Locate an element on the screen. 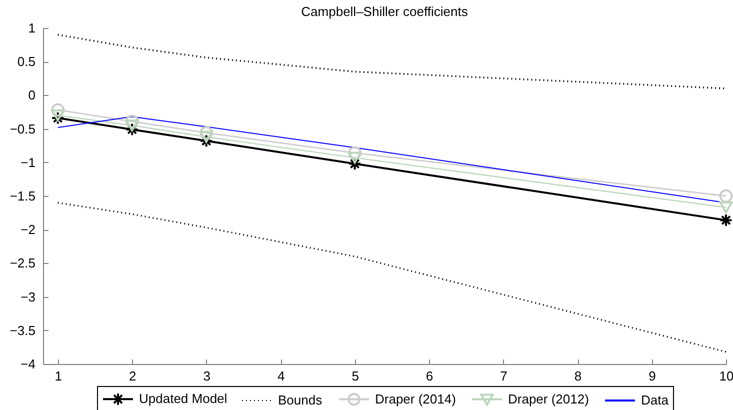 This screenshot has height=410, width=733. legend-label: Bounds is located at coordinates (300, 400).